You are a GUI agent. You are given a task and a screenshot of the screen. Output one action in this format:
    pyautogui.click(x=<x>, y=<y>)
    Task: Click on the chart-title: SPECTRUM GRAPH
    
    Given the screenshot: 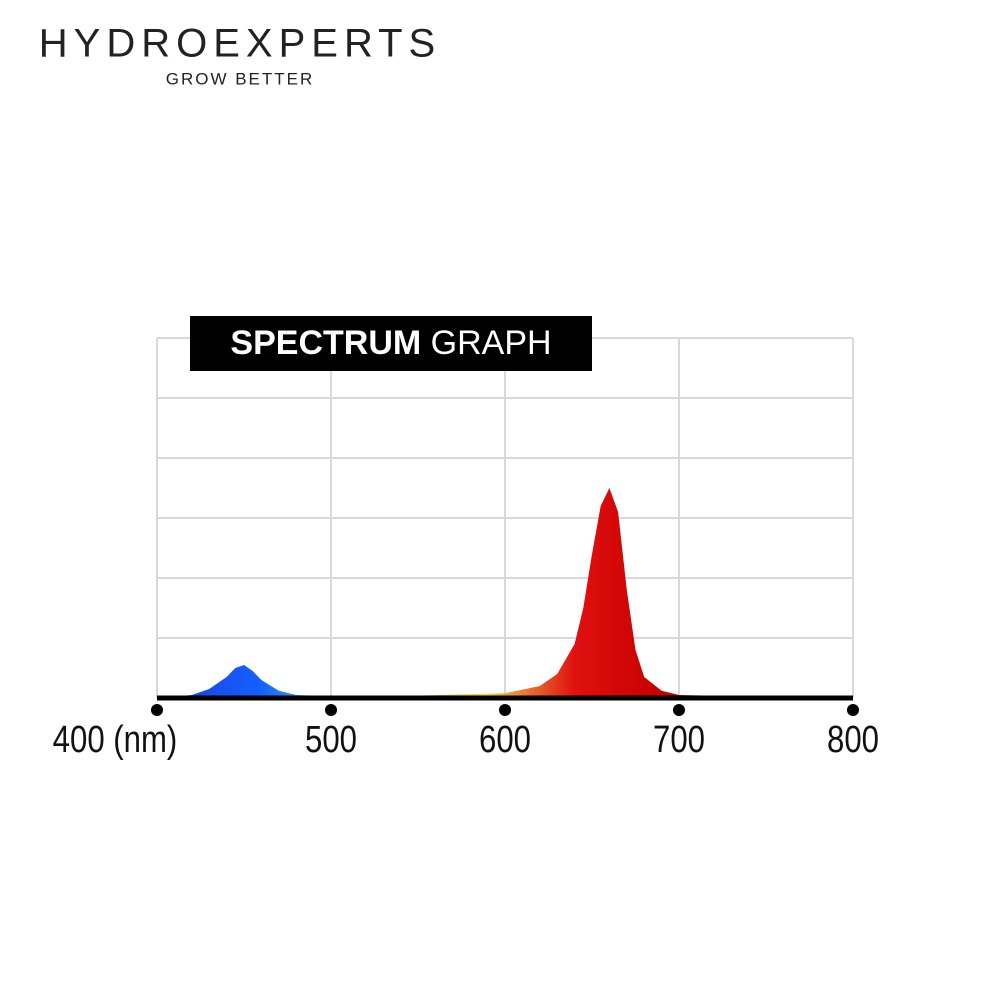 What is the action you would take?
    pyautogui.click(x=390, y=343)
    